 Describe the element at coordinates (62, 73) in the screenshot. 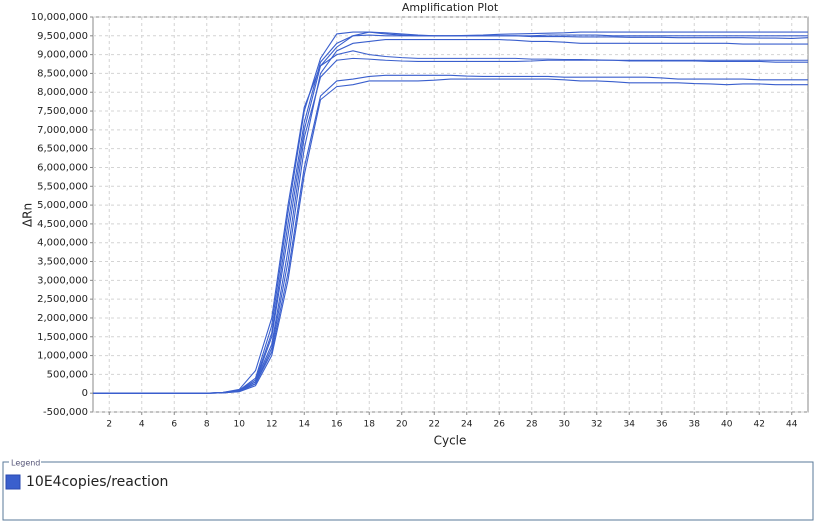

I see `y-tick-label: 8,500,000` at that location.